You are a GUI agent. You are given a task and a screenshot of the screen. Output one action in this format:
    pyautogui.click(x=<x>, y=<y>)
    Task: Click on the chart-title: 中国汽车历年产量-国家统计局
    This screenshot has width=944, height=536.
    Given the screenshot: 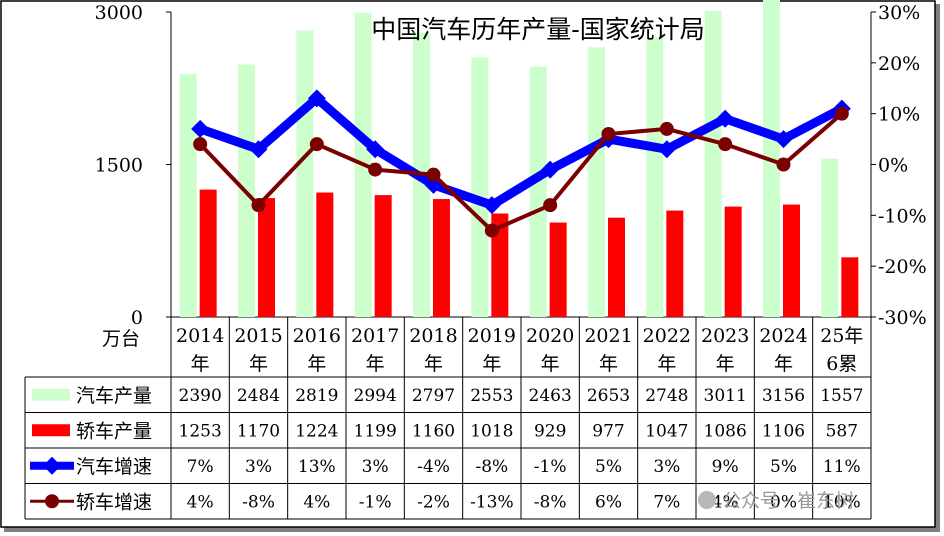 What is the action you would take?
    pyautogui.click(x=537, y=29)
    